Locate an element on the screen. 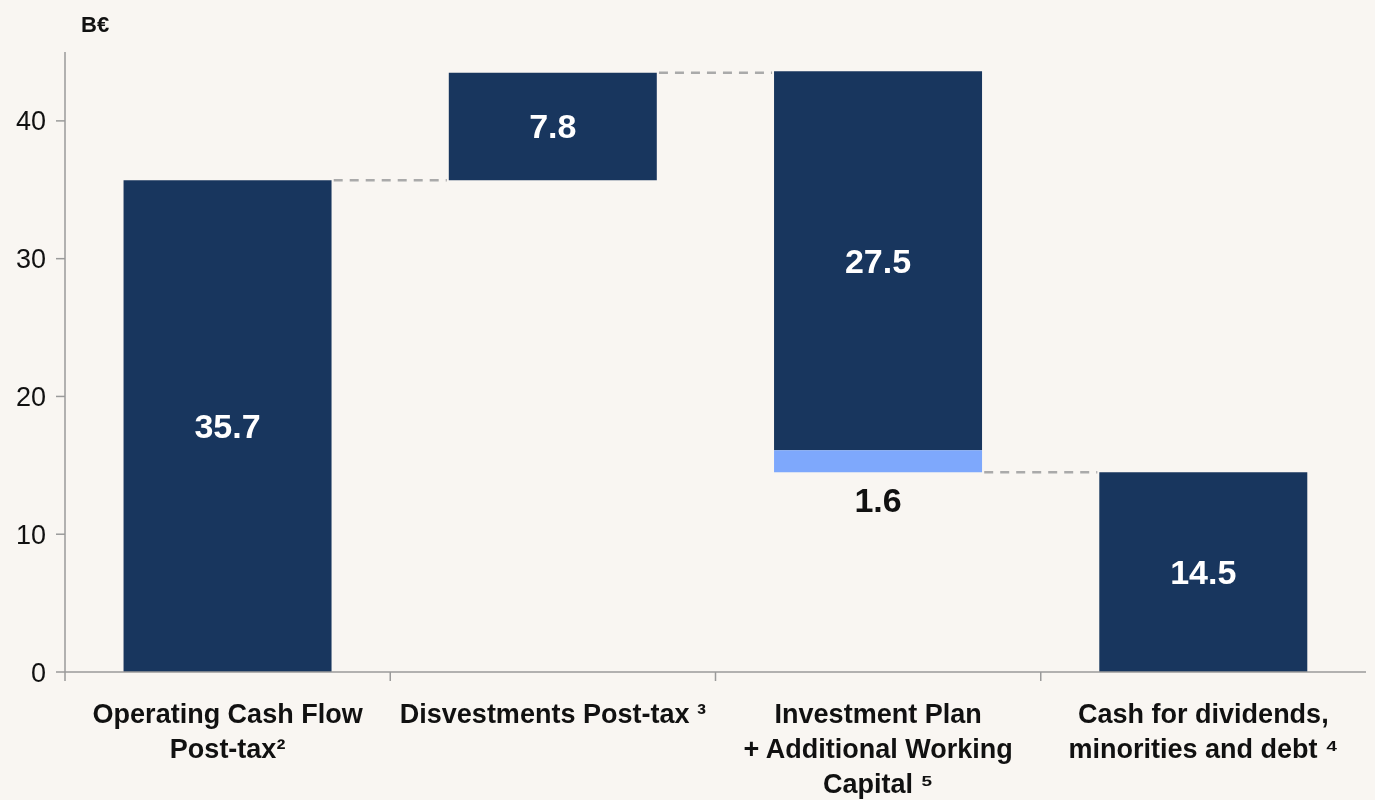 The image size is (1375, 800). data-label: 7.8 is located at coordinates (553, 126).